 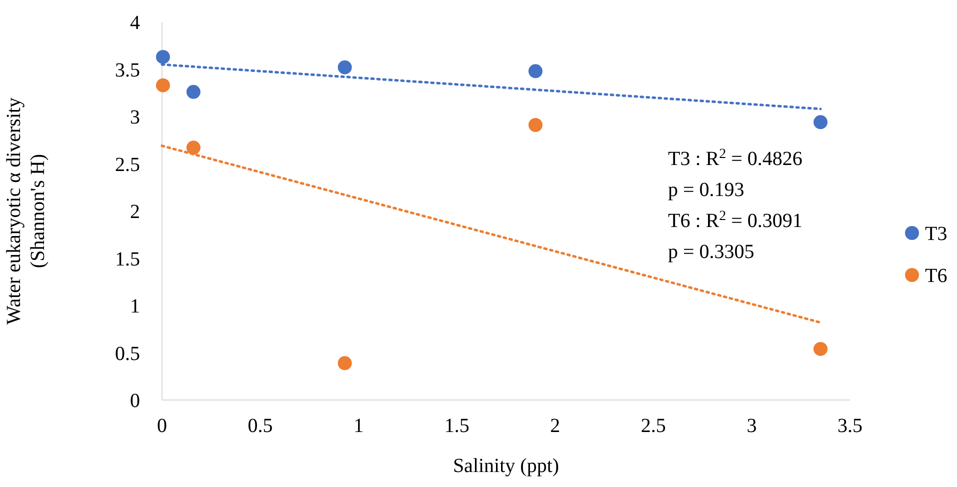 I want to click on x-tick-label: 1.5, so click(x=457, y=426).